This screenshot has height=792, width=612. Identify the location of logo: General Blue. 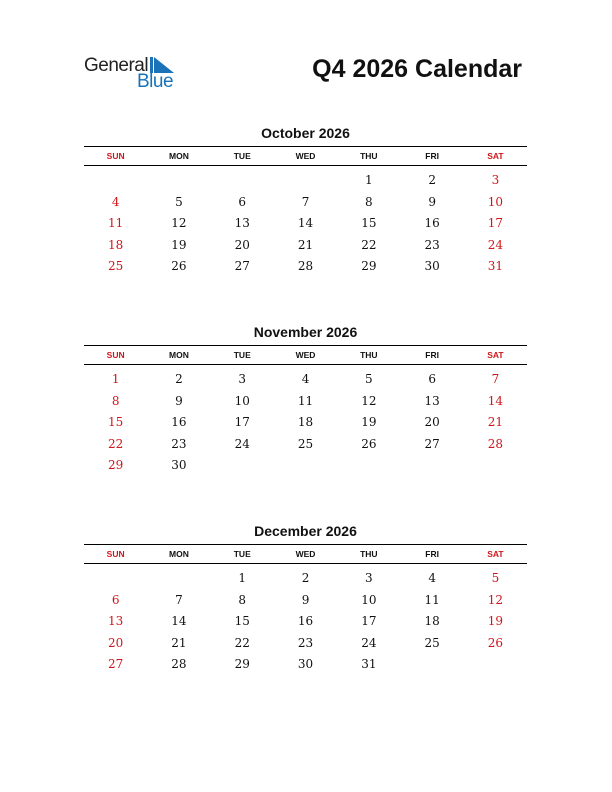
(134, 72).